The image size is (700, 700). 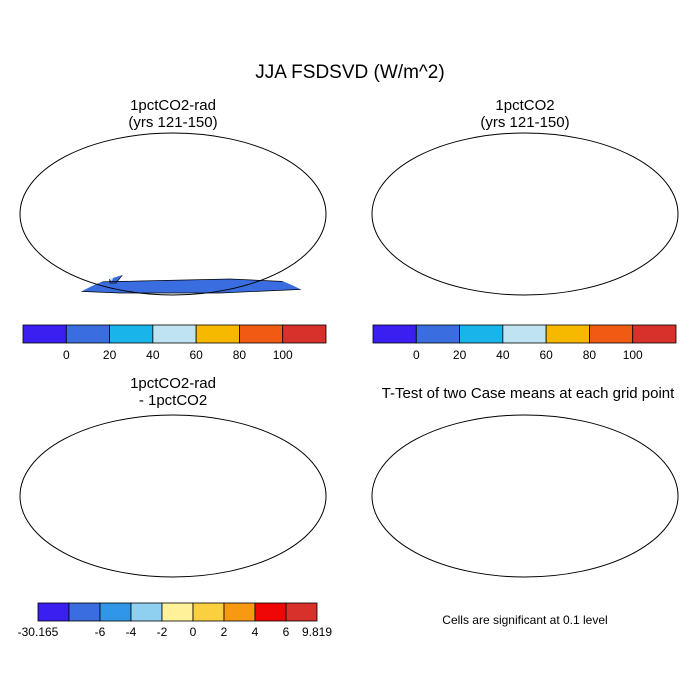 I want to click on colorbar-difference-label-3: -2, so click(x=162, y=632).